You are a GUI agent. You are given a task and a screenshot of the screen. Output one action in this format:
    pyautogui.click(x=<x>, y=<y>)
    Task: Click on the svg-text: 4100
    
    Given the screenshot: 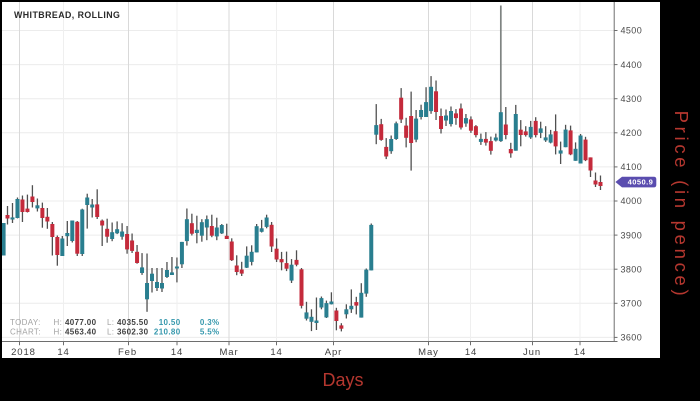 What is the action you would take?
    pyautogui.click(x=632, y=167)
    